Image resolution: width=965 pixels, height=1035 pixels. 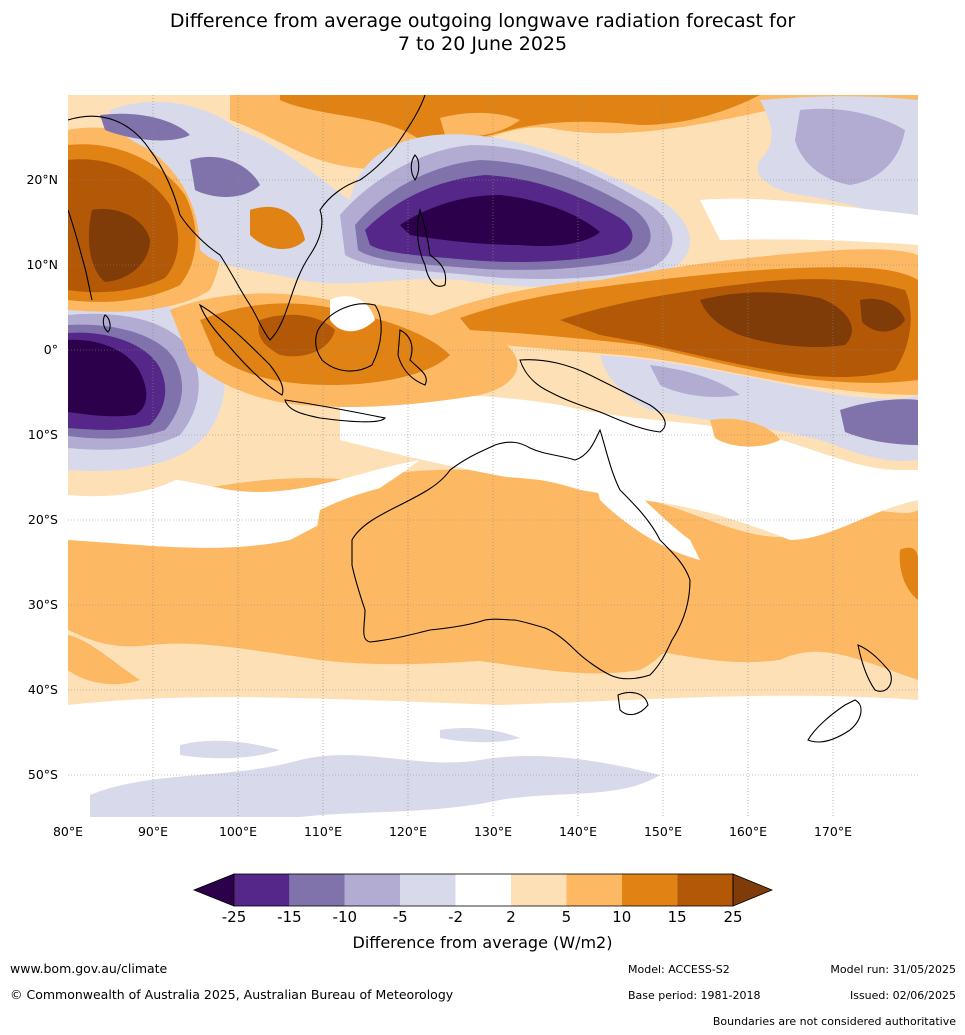 I want to click on colorbar-tick-label: -2, so click(x=455, y=917).